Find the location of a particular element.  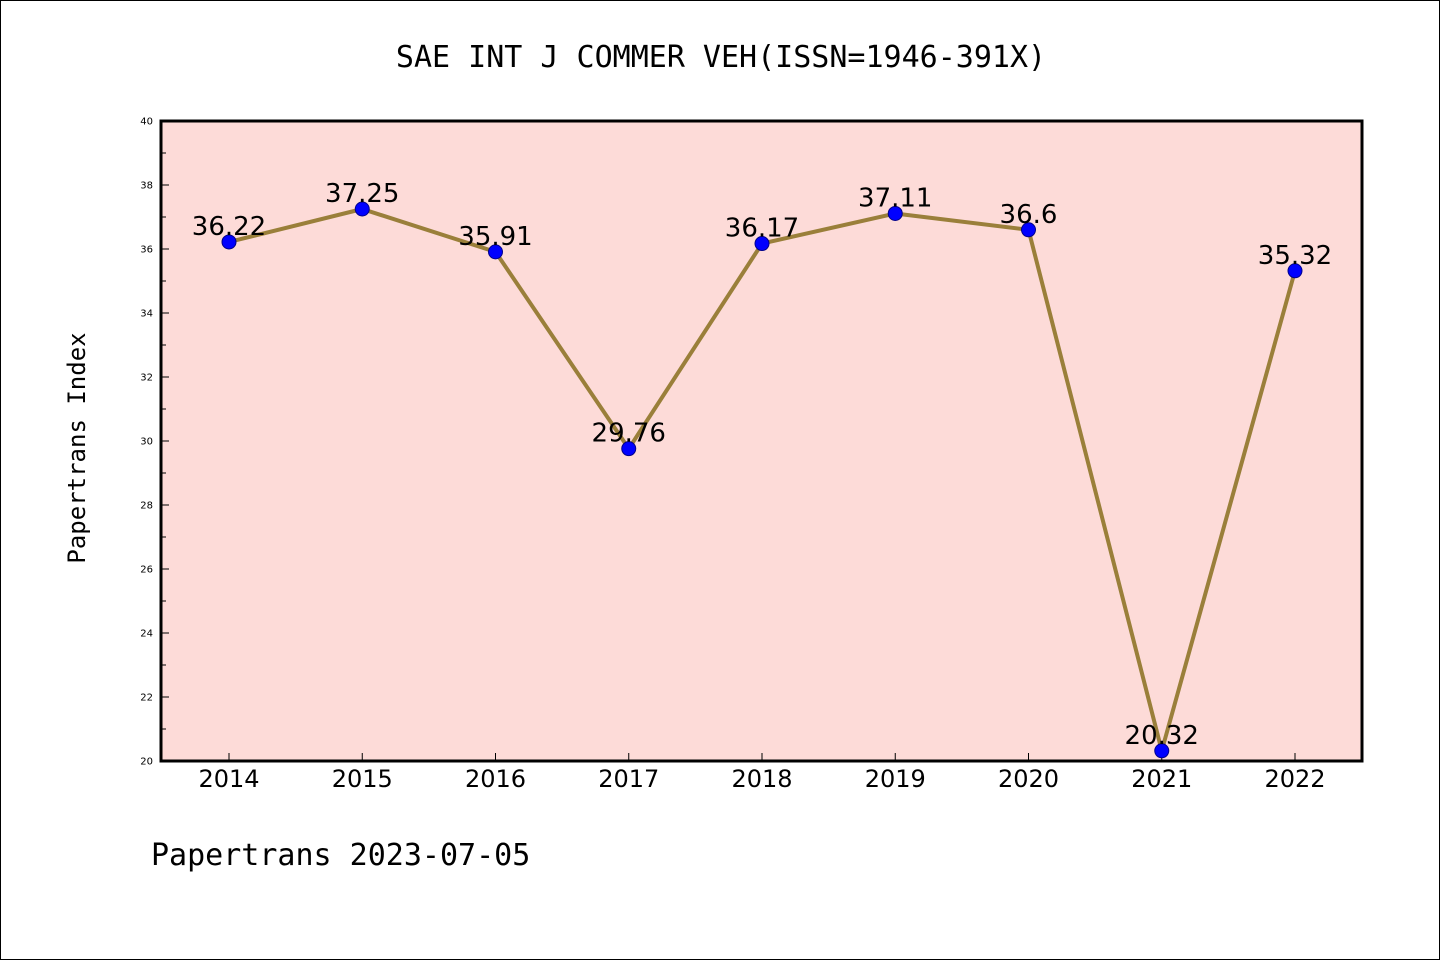

x-axis: 2014 2015 2016 2017 2018 2019 2020 2021 2022 is located at coordinates (762, 773).